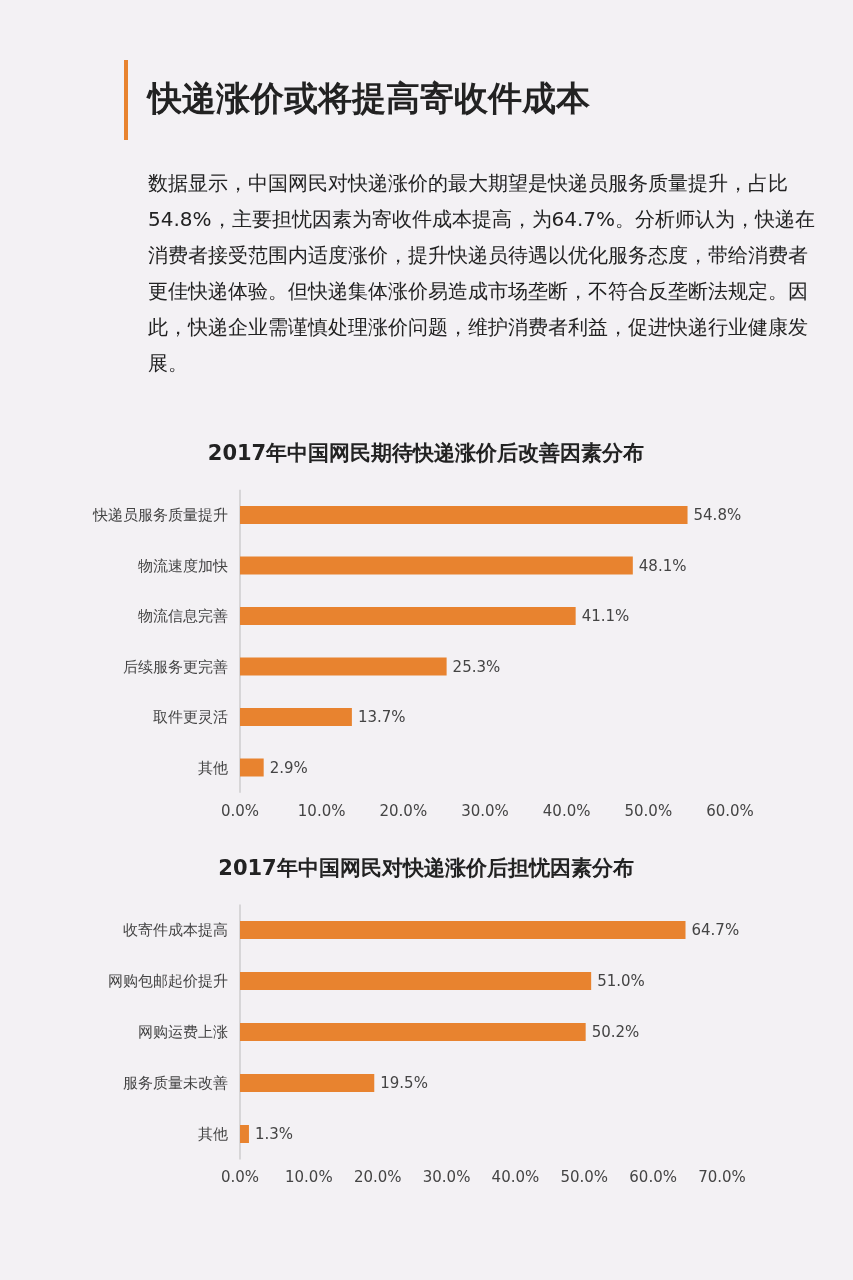  I want to click on data-label: 50.2%, so click(615, 1032).